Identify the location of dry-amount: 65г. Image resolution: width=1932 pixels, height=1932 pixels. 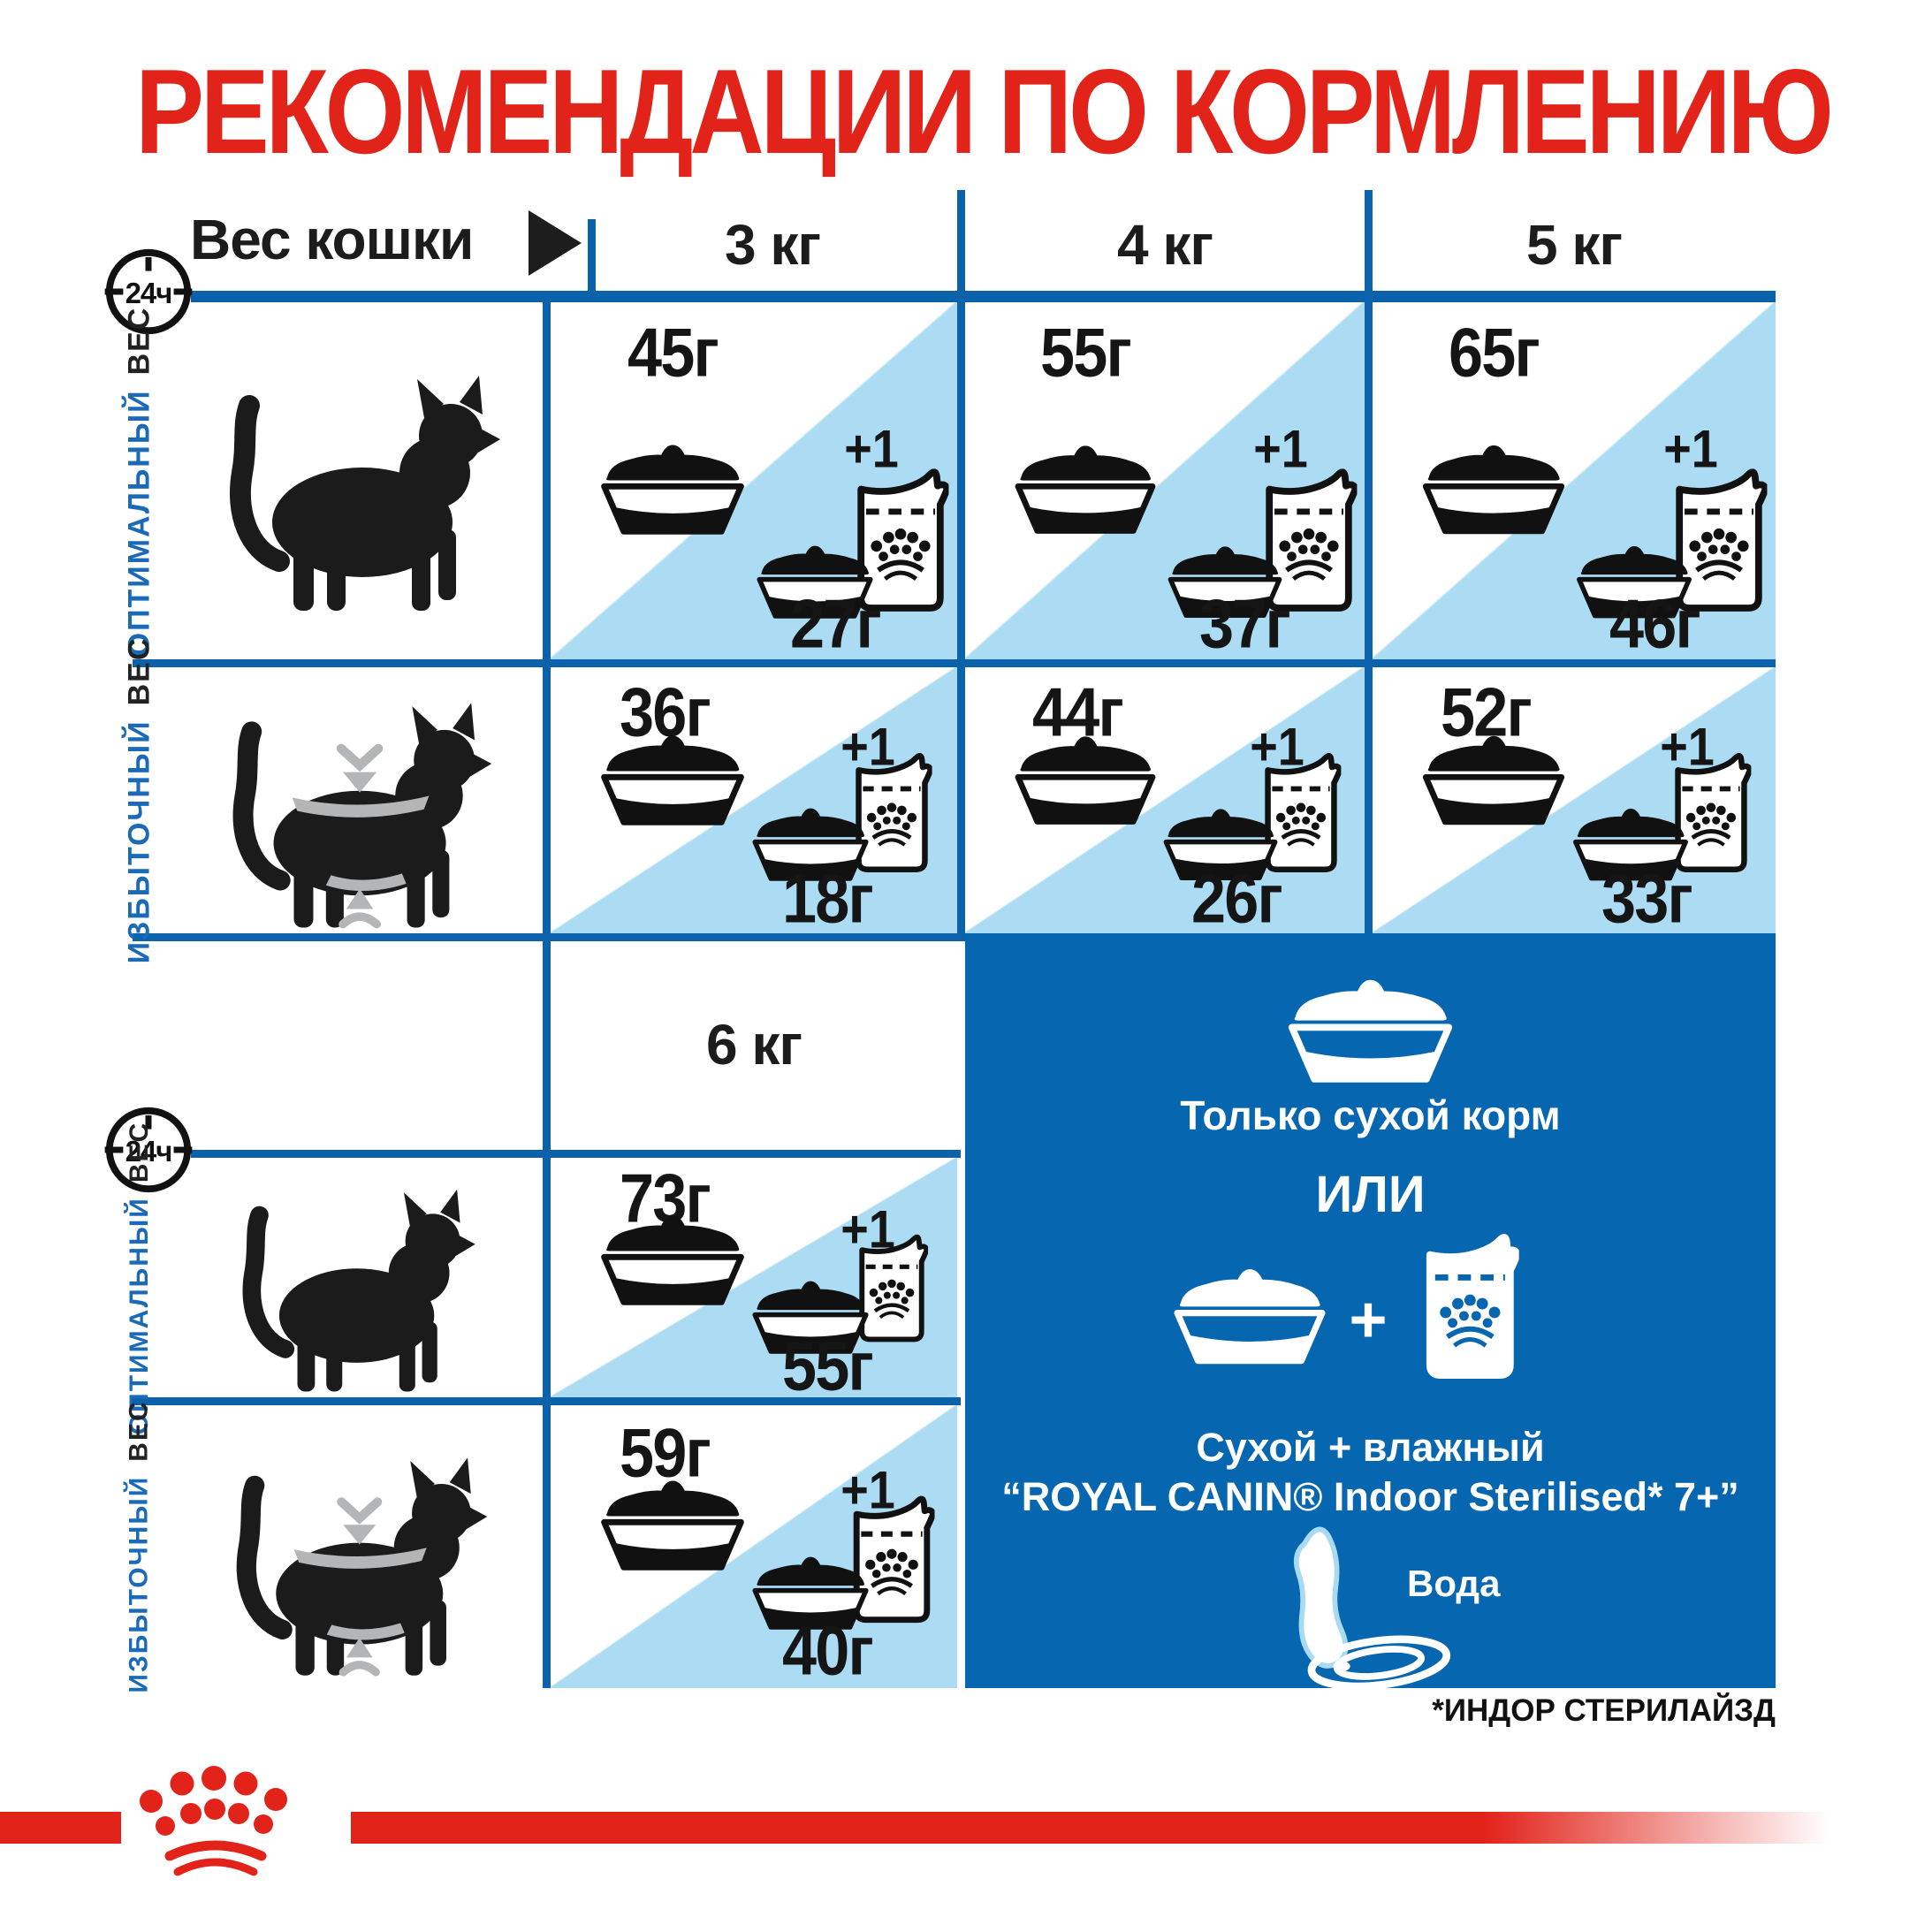
(1494, 352).